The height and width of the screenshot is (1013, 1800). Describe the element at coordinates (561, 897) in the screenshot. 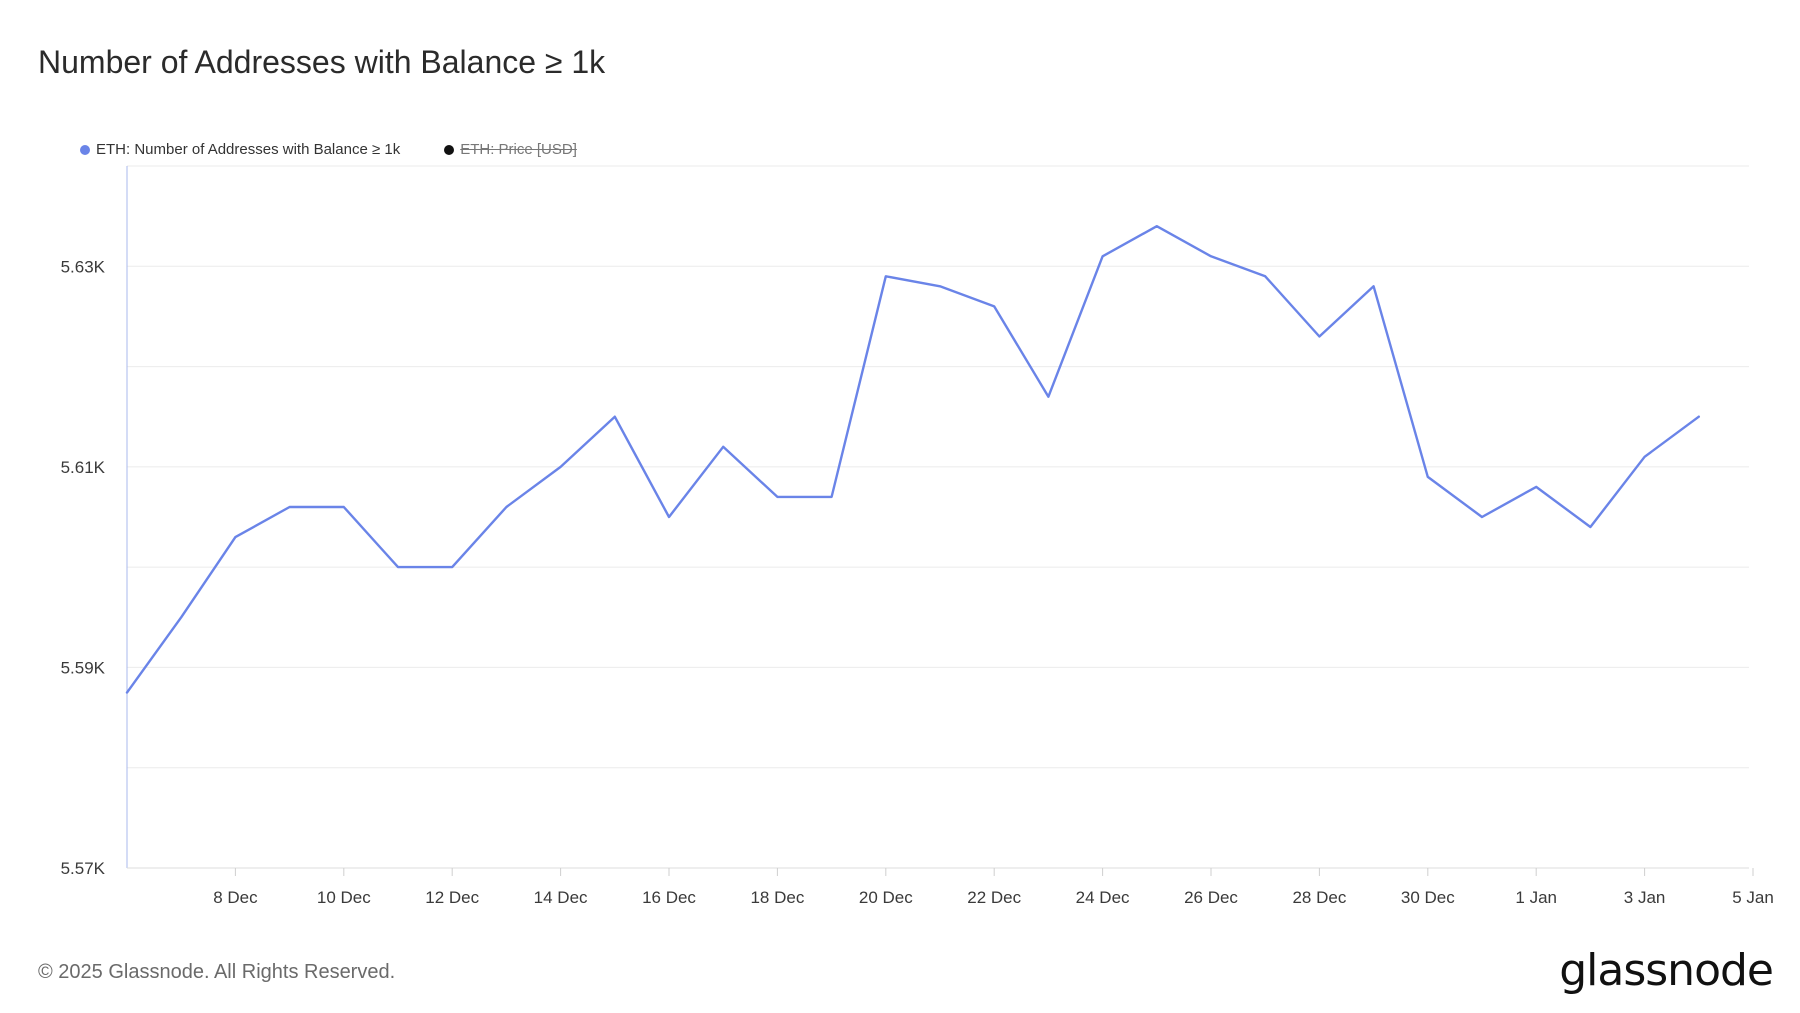

I see `x-tick-label: 14 Dec` at that location.